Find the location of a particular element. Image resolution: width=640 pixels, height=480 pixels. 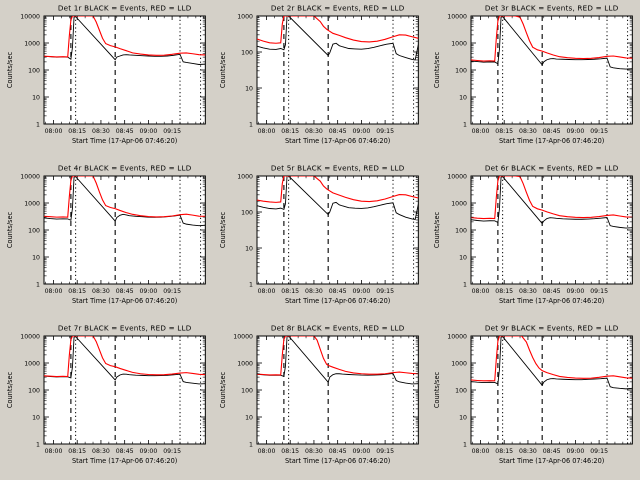

panel-title: Det 1r BLACK = Events, RED = LLD is located at coordinates (125, 8).